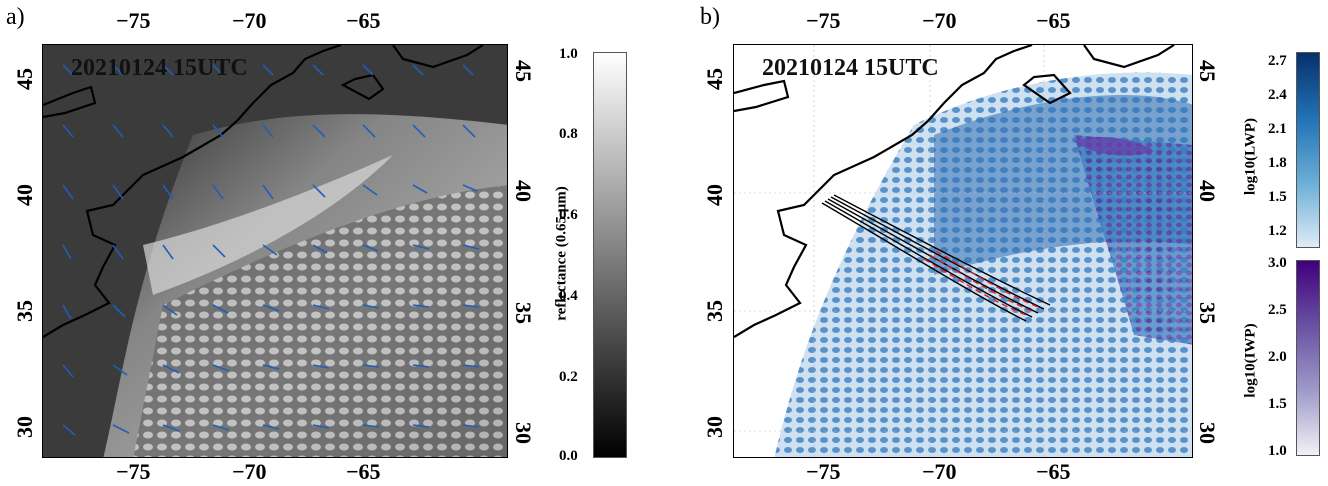  I want to click on trajectory-red-segments, so click(981, 283).